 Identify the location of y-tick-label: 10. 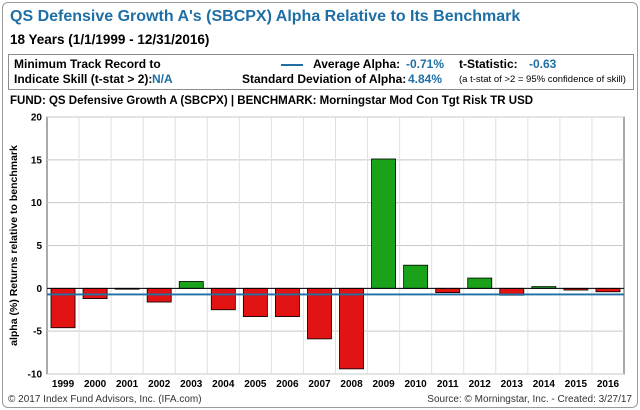
(37, 203).